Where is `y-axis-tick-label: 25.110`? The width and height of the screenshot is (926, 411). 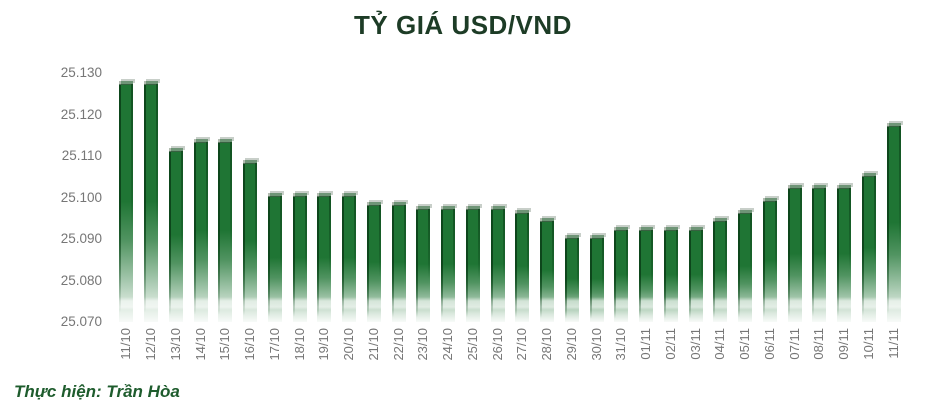
y-axis-tick-label: 25.110 is located at coordinates (81, 155).